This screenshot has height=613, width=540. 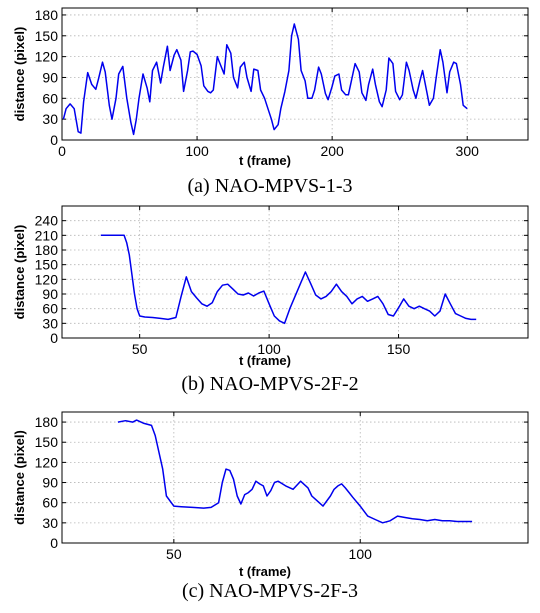 I want to click on y-tick-label: 210, so click(x=47, y=235).